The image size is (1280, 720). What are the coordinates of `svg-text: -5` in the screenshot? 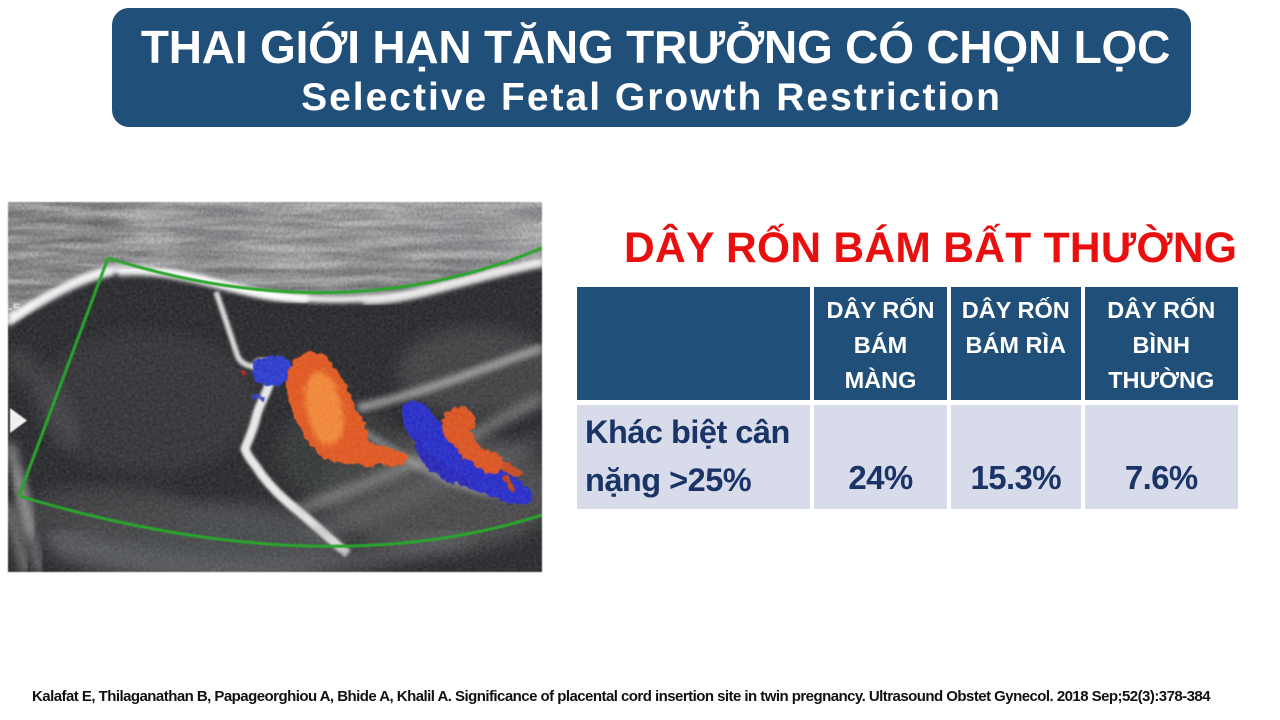 It's located at (14, 308).